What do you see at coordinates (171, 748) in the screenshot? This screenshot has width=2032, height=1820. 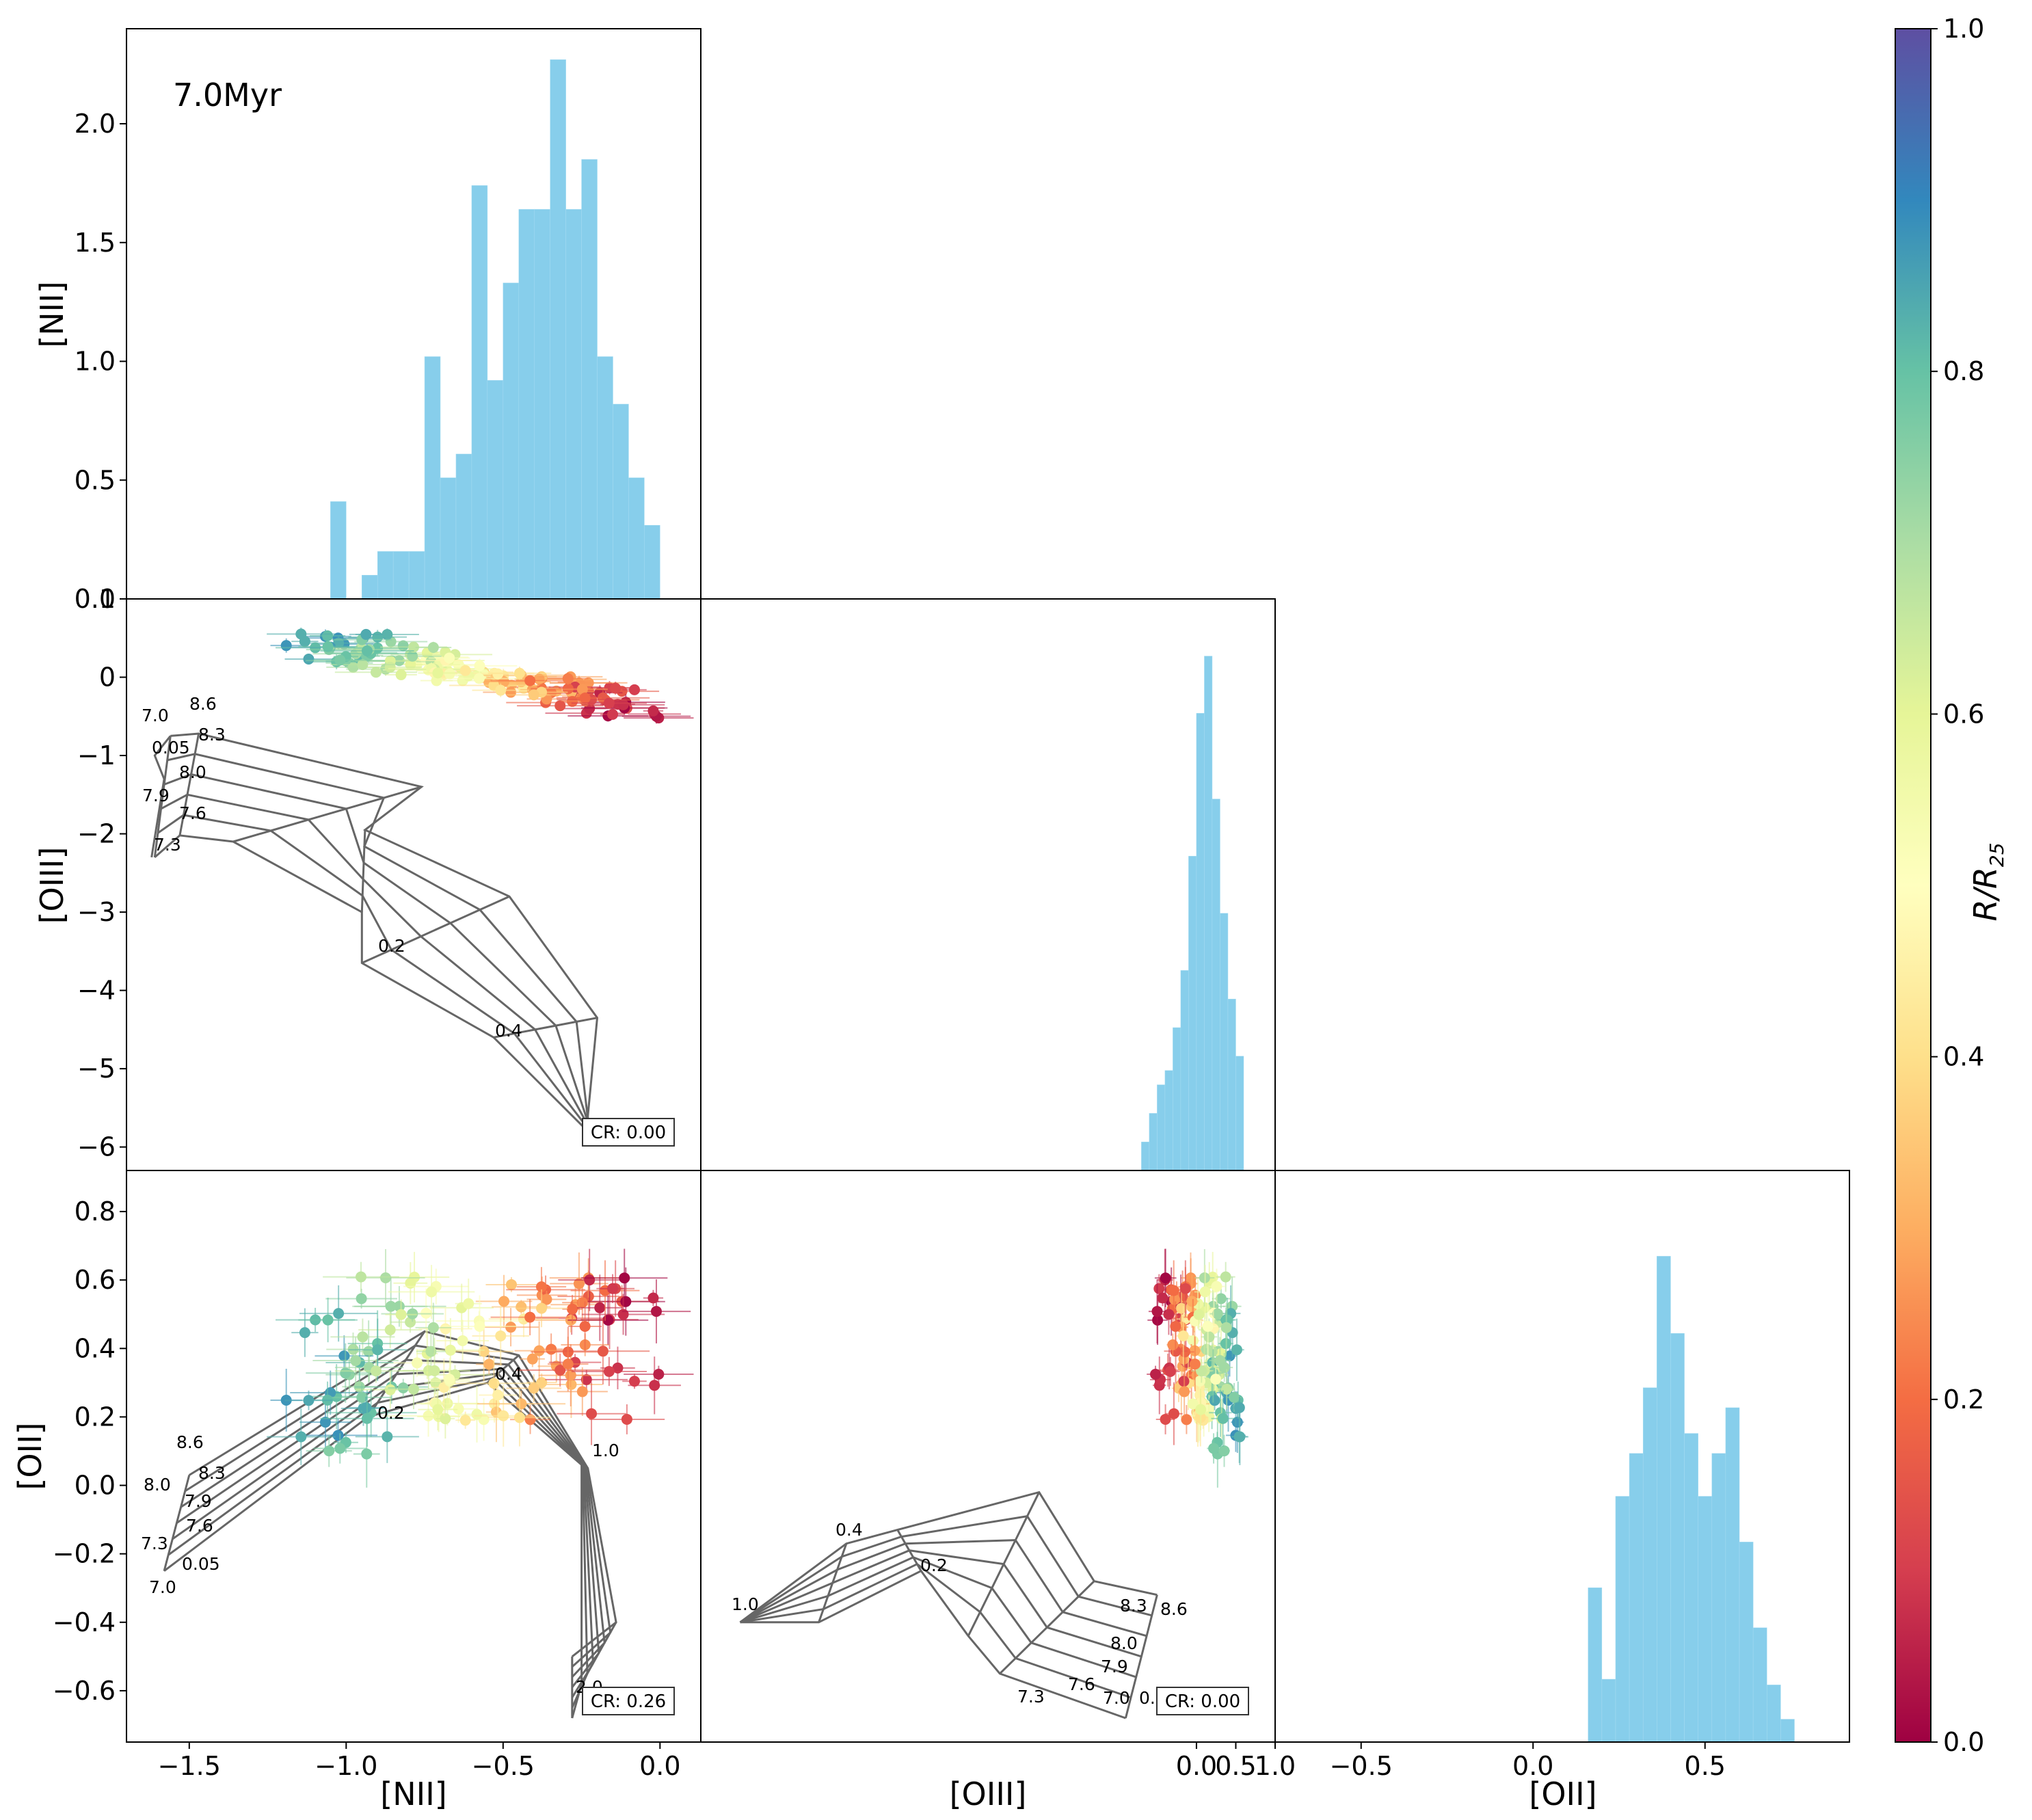 I see `grid-label: 0.05` at bounding box center [171, 748].